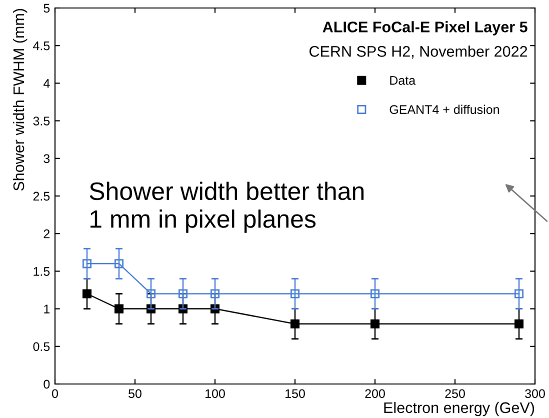 Image resolution: width=549 pixels, height=418 pixels. I want to click on y-axis-title: Shower width FWHM (mm), so click(20, 99).